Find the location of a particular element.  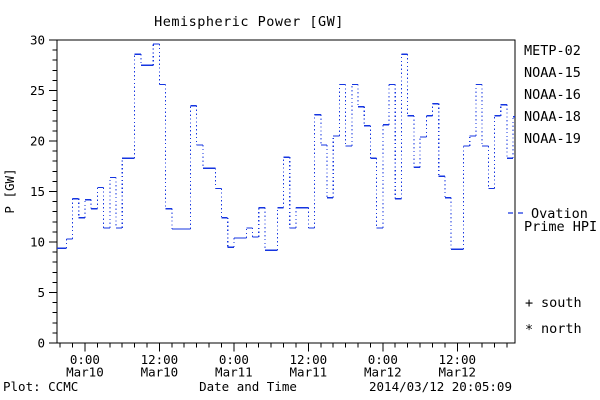

legend-south-label: south is located at coordinates (561, 303).